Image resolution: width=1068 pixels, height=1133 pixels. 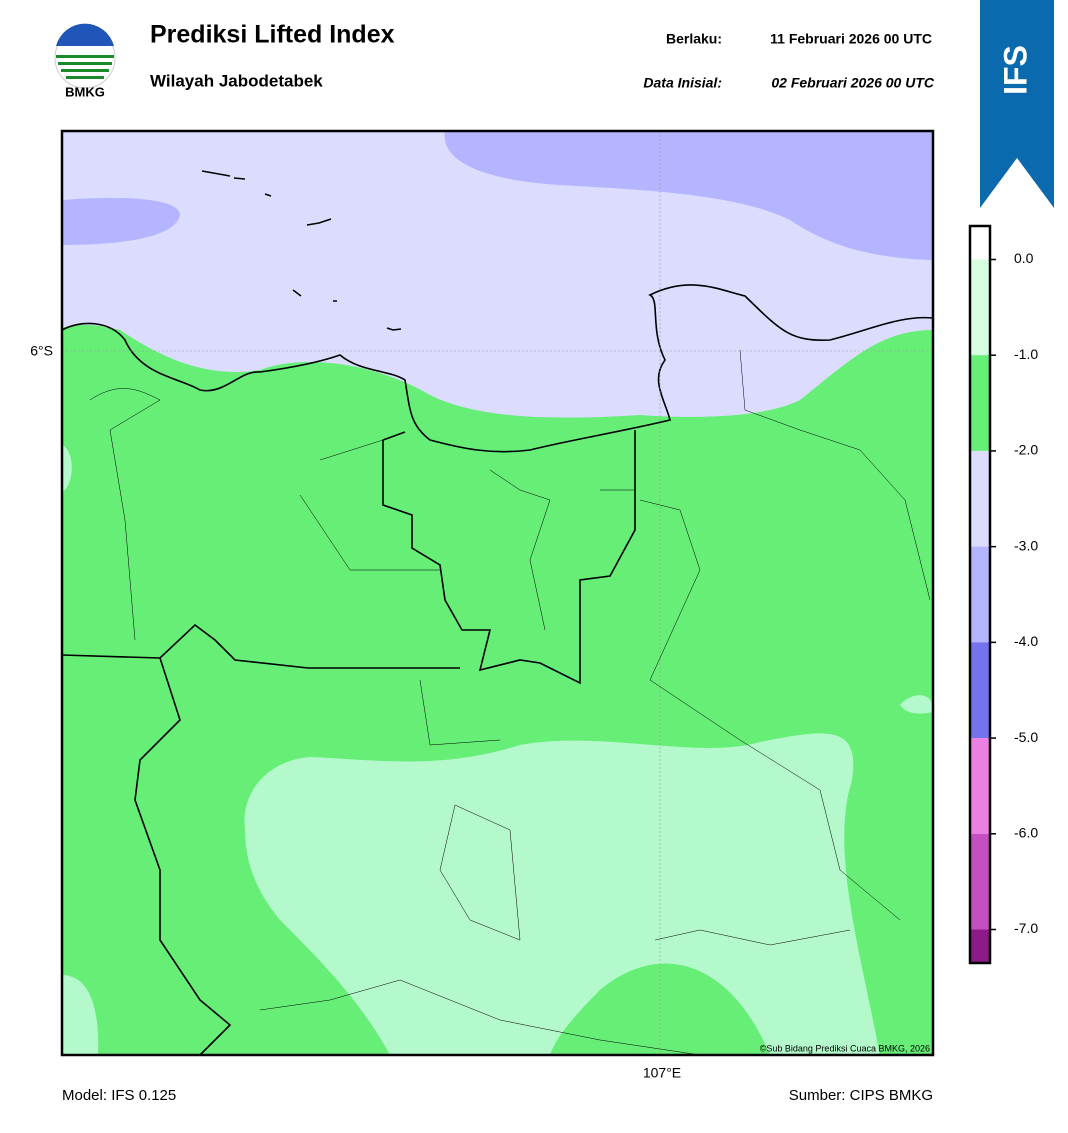 What do you see at coordinates (41, 351) in the screenshot?
I see `lat-label: 6°S` at bounding box center [41, 351].